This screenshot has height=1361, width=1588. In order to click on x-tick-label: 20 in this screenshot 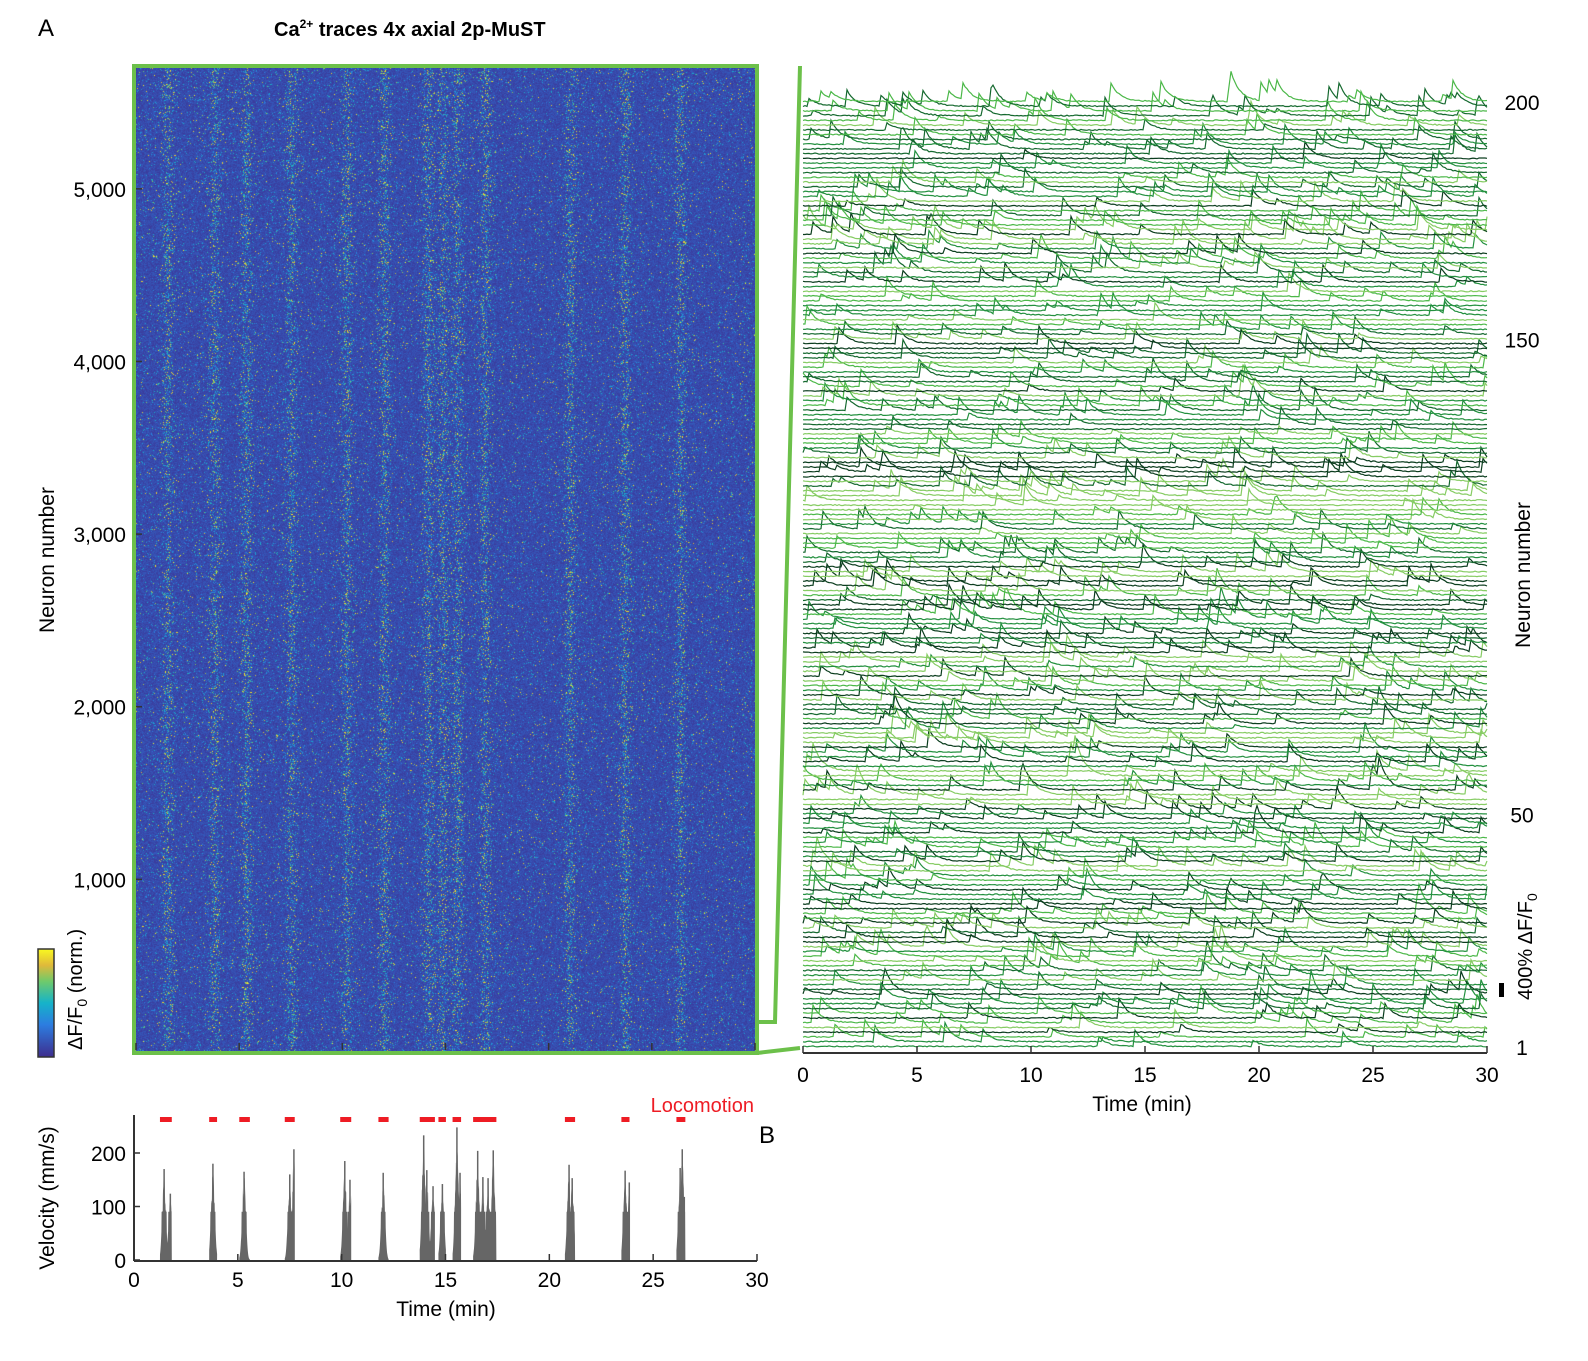, I will do `click(549, 1280)`.